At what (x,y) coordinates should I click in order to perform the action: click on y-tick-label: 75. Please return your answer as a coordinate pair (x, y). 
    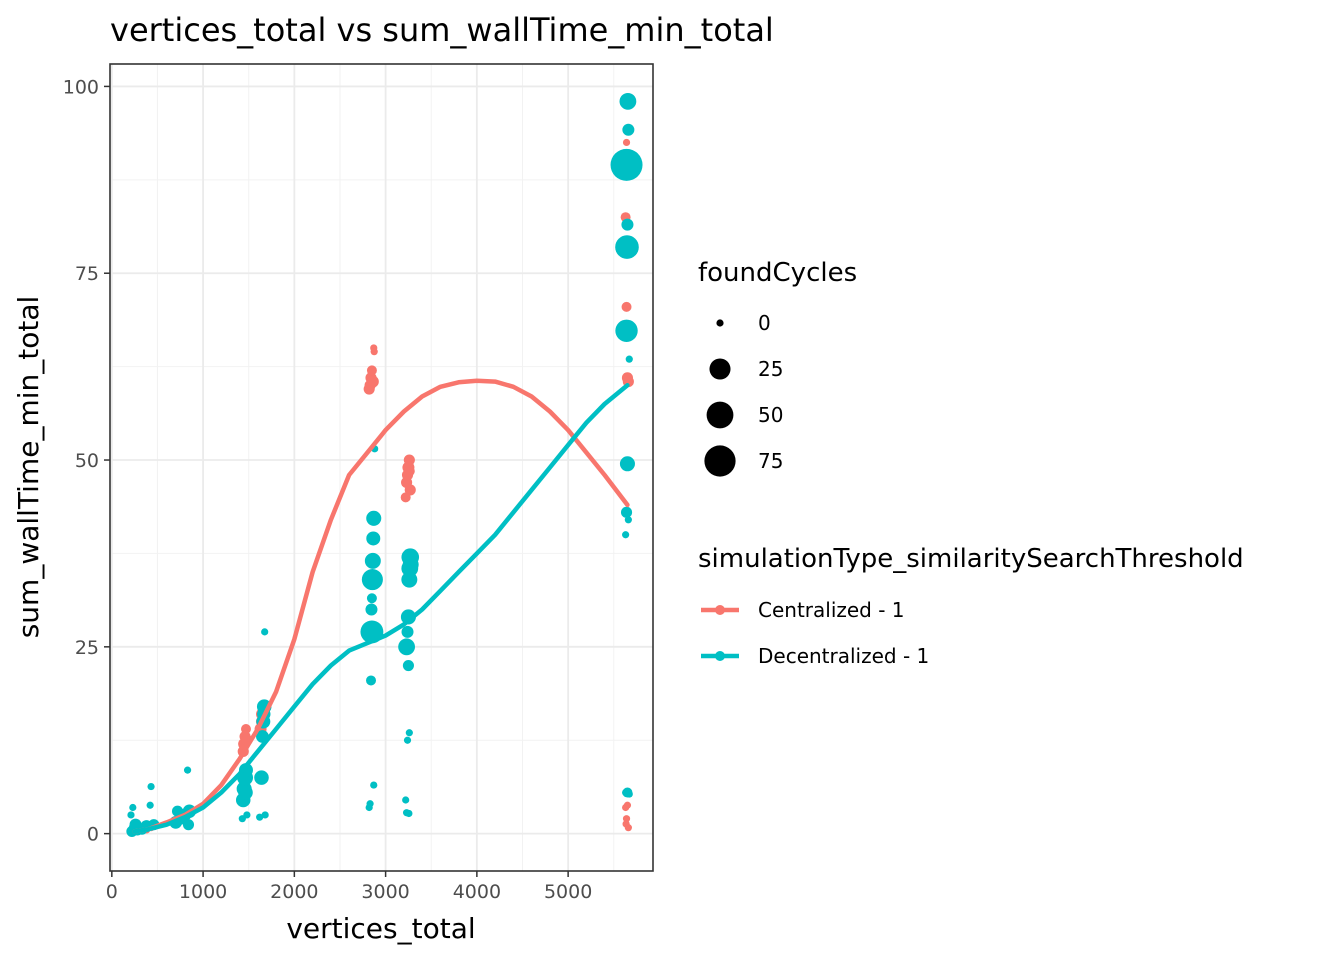
    Looking at the image, I should click on (87, 274).